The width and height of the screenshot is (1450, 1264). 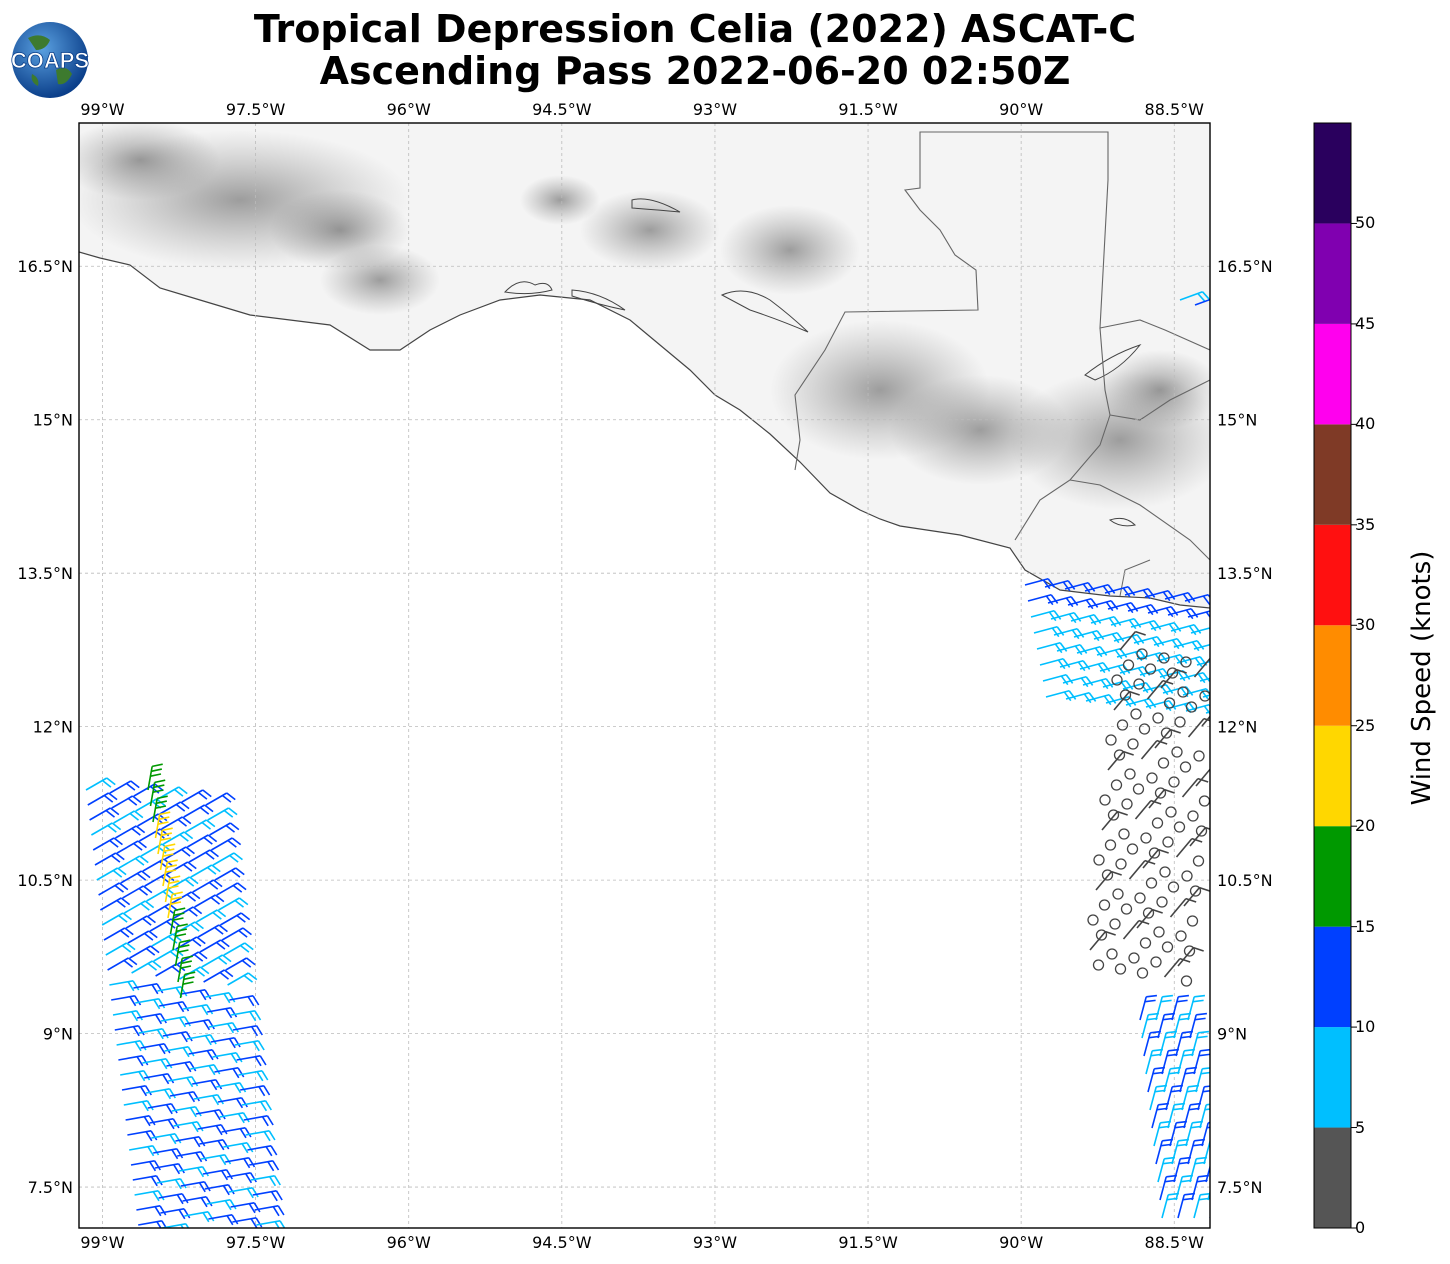 I want to click on lon-label-top: 97.5°W, so click(x=256, y=109).